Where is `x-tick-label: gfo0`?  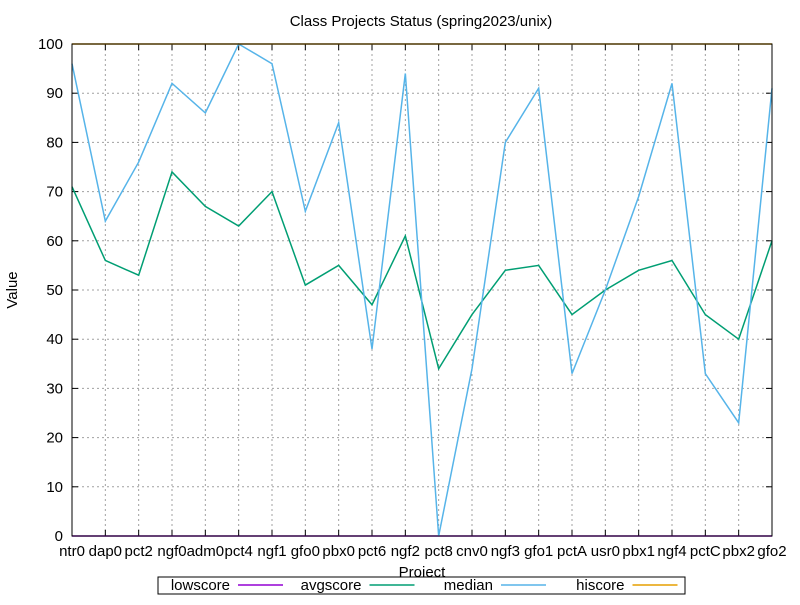 x-tick-label: gfo0 is located at coordinates (305, 551).